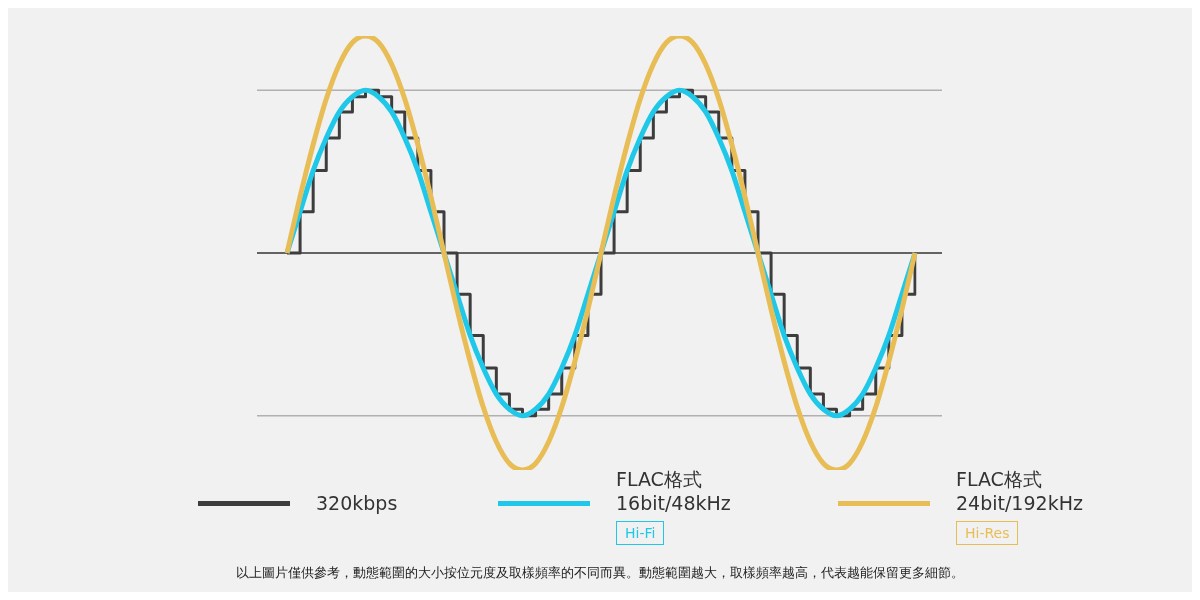  What do you see at coordinates (357, 503) in the screenshot?
I see `legend-label: 320kbps` at bounding box center [357, 503].